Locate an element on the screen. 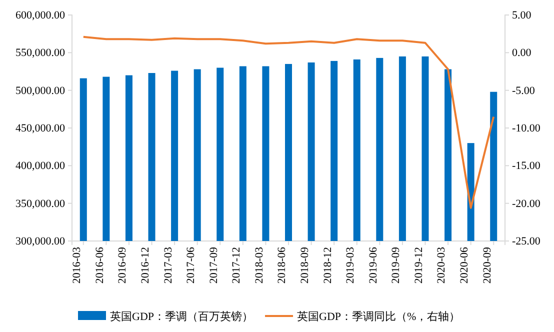 The width and height of the screenshot is (554, 332). y2-tick-label: 5.00 is located at coordinates (522, 16).